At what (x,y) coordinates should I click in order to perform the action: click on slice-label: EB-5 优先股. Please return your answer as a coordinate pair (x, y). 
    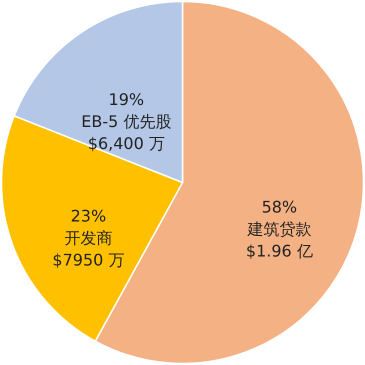
    Looking at the image, I should click on (126, 121).